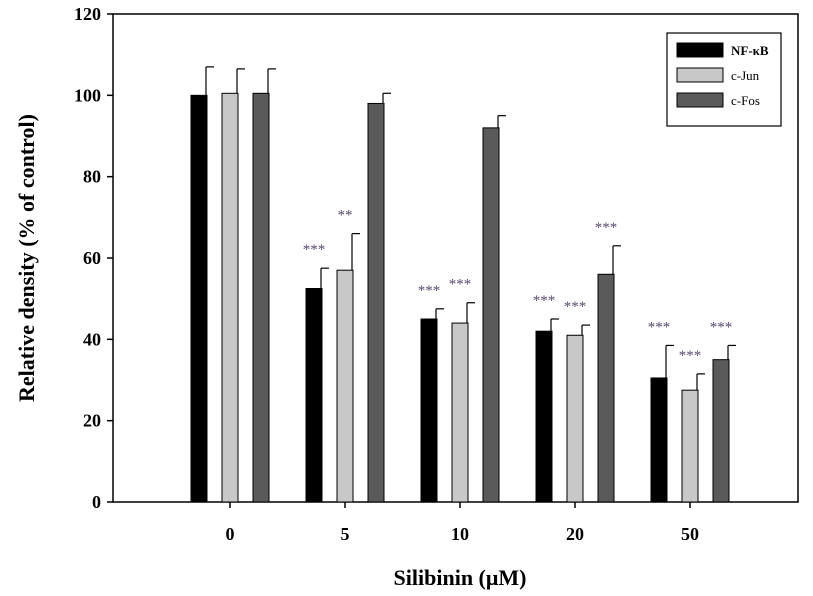 This screenshot has width=813, height=596. I want to click on legend-label: NF-κB, so click(750, 50).